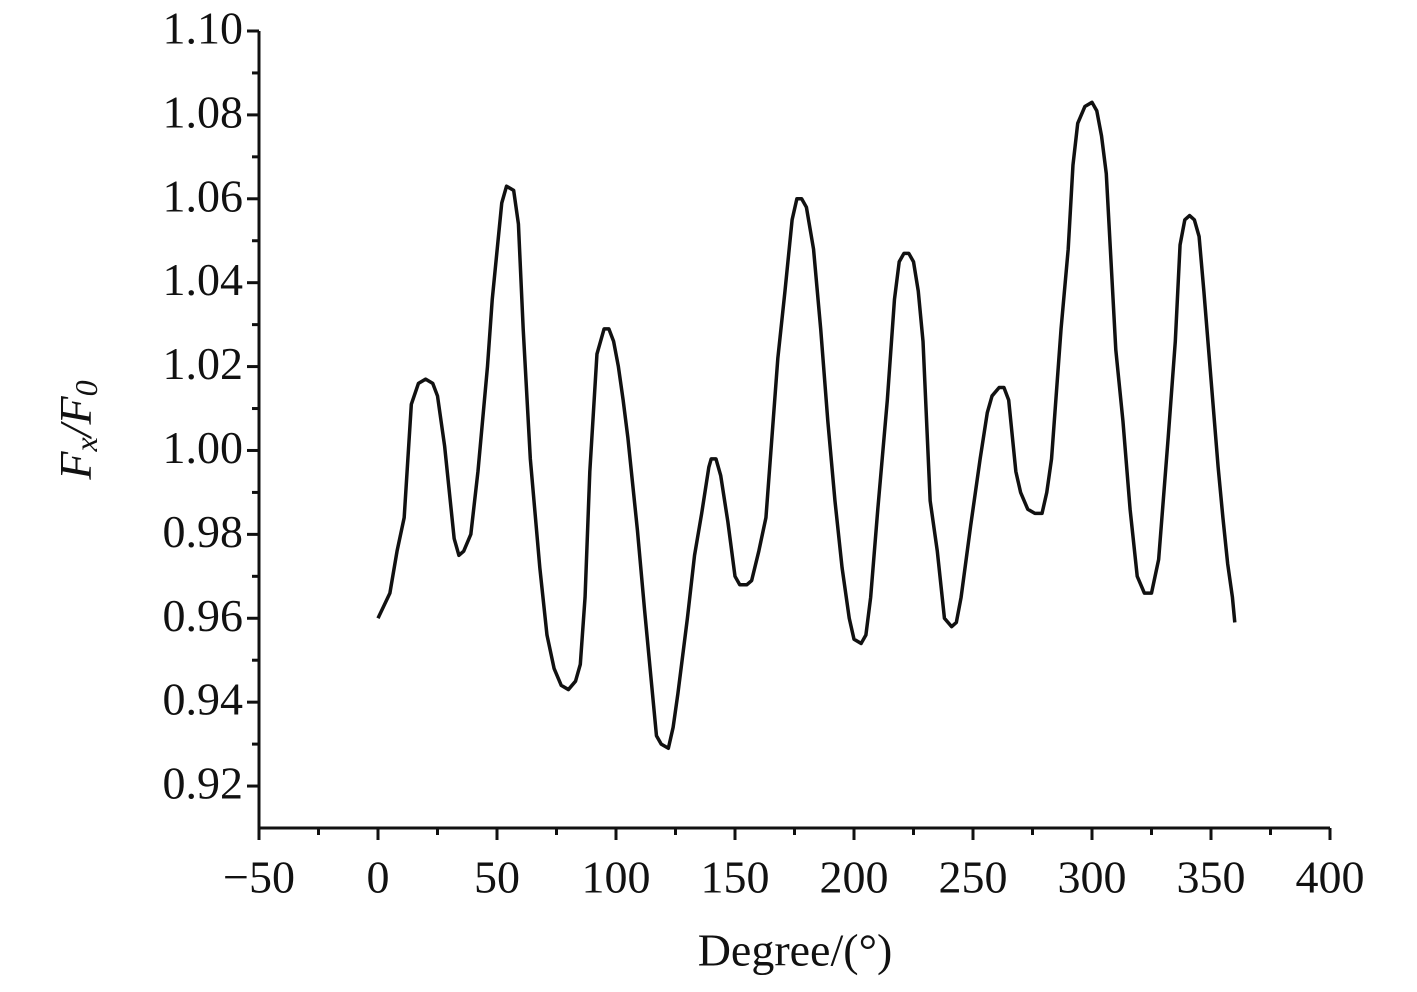 Image resolution: width=1417 pixels, height=992 pixels. What do you see at coordinates (1330, 877) in the screenshot?
I see `x-tick-label: 400` at bounding box center [1330, 877].